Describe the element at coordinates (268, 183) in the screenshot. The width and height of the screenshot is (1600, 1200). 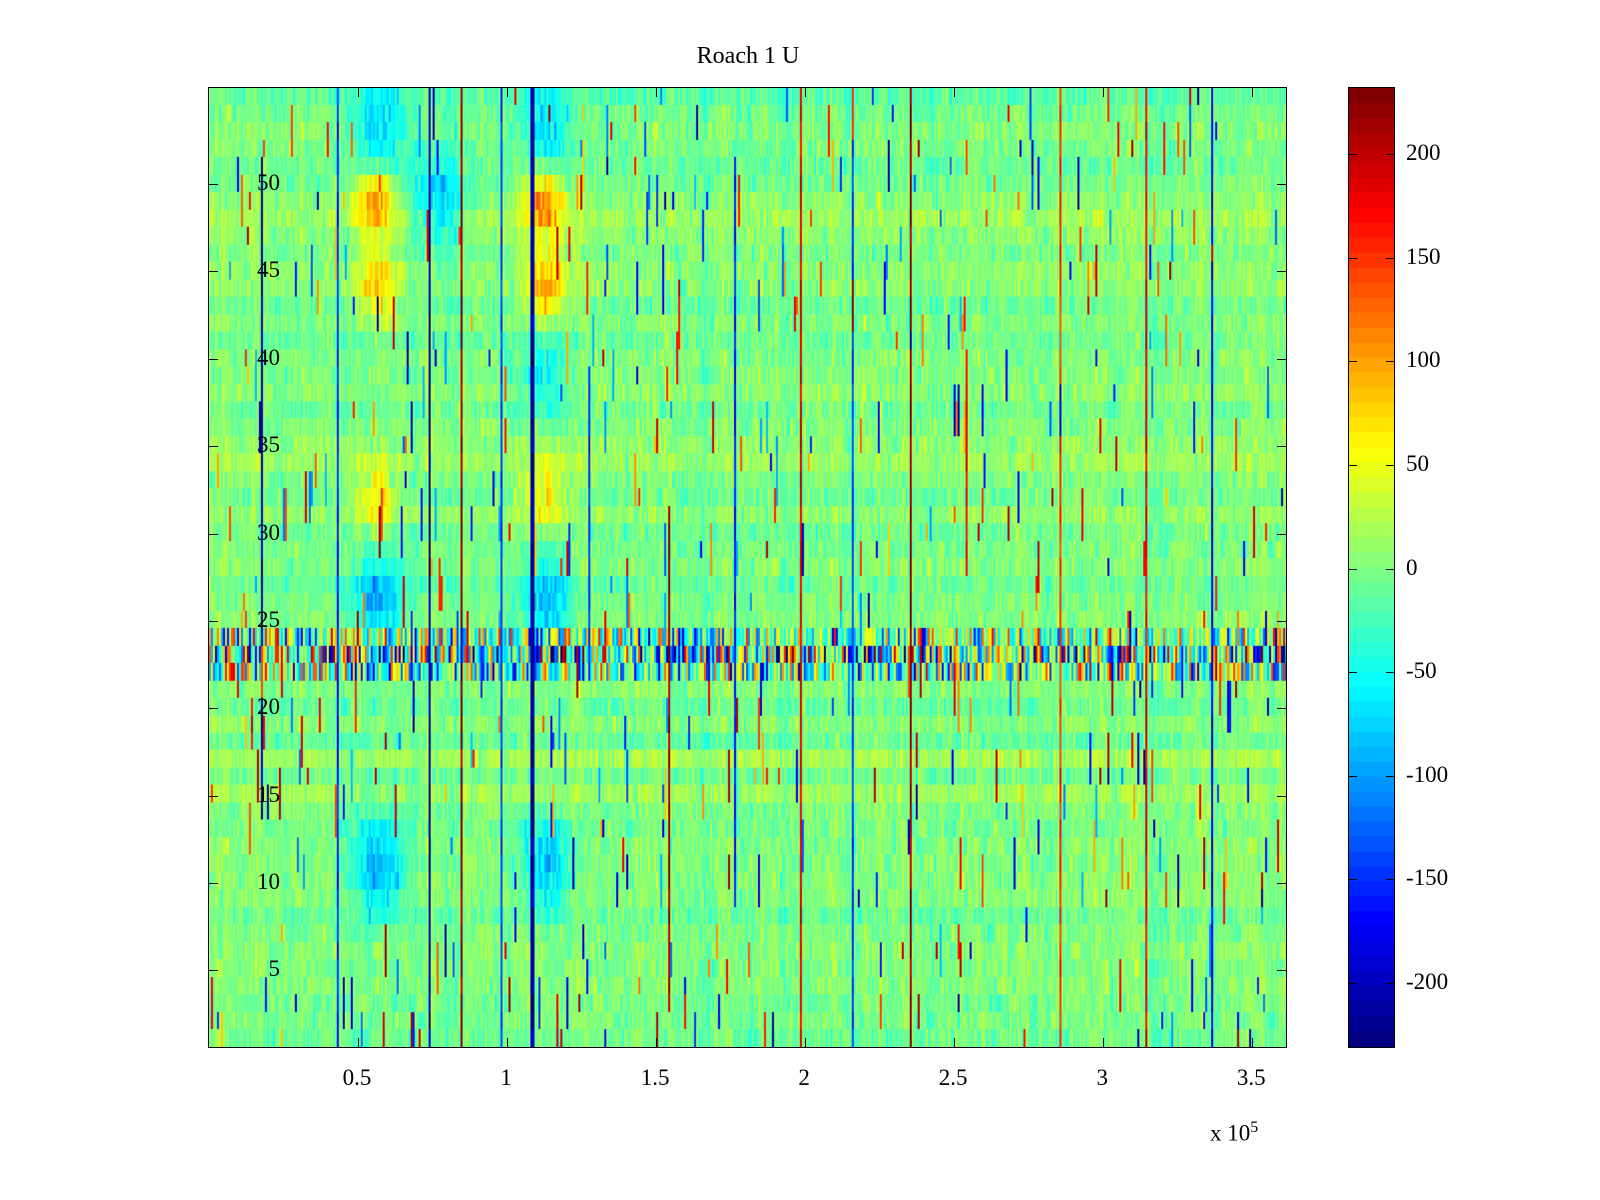
I see `y-tick-label: 50` at that location.